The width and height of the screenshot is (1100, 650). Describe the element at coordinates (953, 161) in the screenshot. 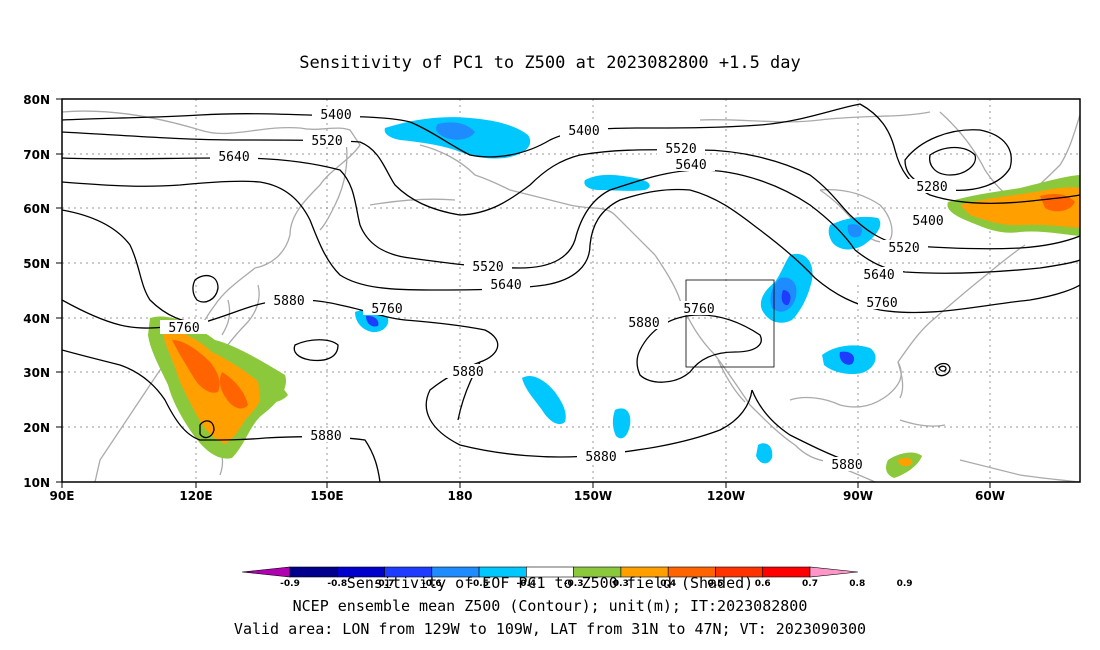

I see `contour-inner-low` at that location.